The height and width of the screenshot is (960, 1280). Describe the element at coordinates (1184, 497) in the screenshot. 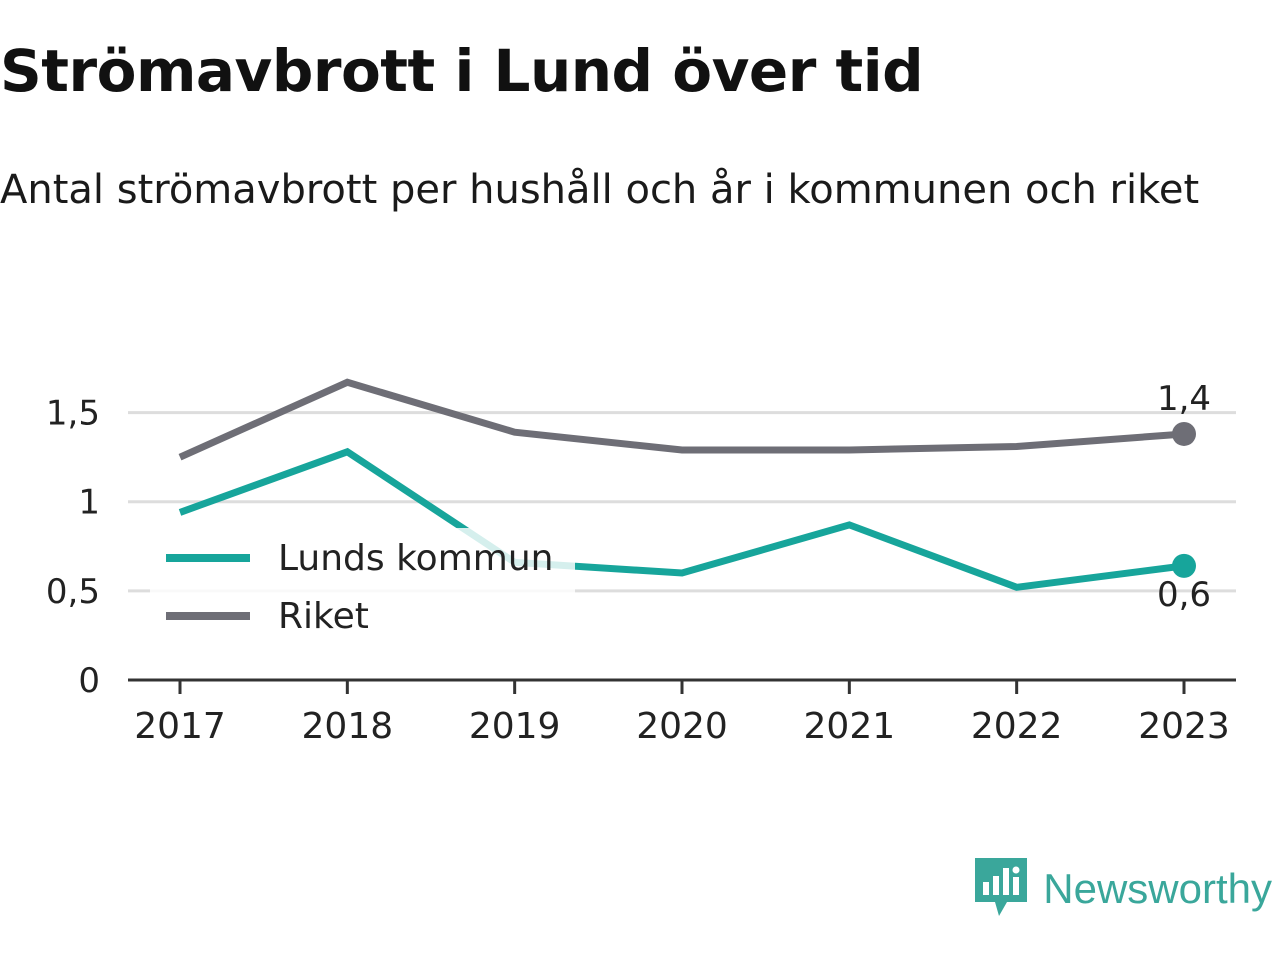

I see `end-labels: 0,6 1,4` at that location.